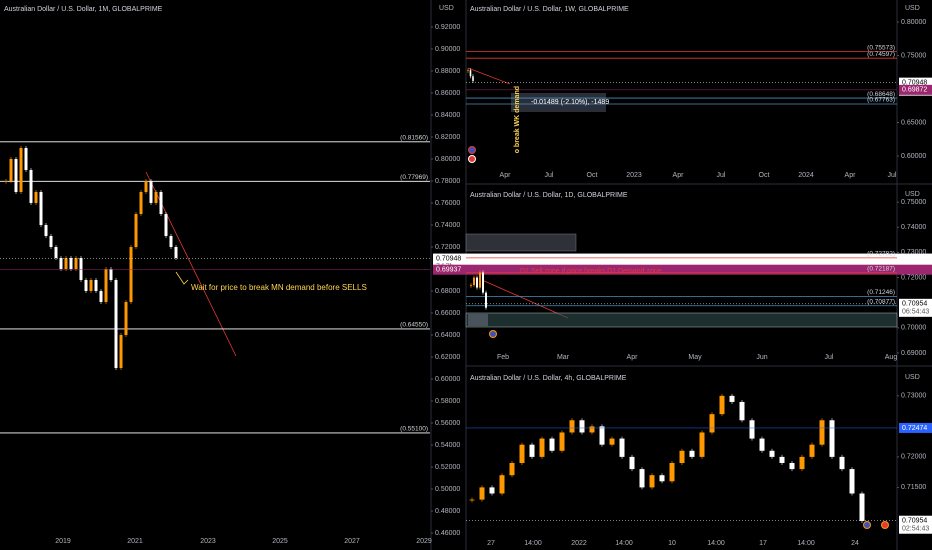 This screenshot has width=932, height=550. Describe the element at coordinates (761, 357) in the screenshot. I see `x-tick-label: Jun` at that location.